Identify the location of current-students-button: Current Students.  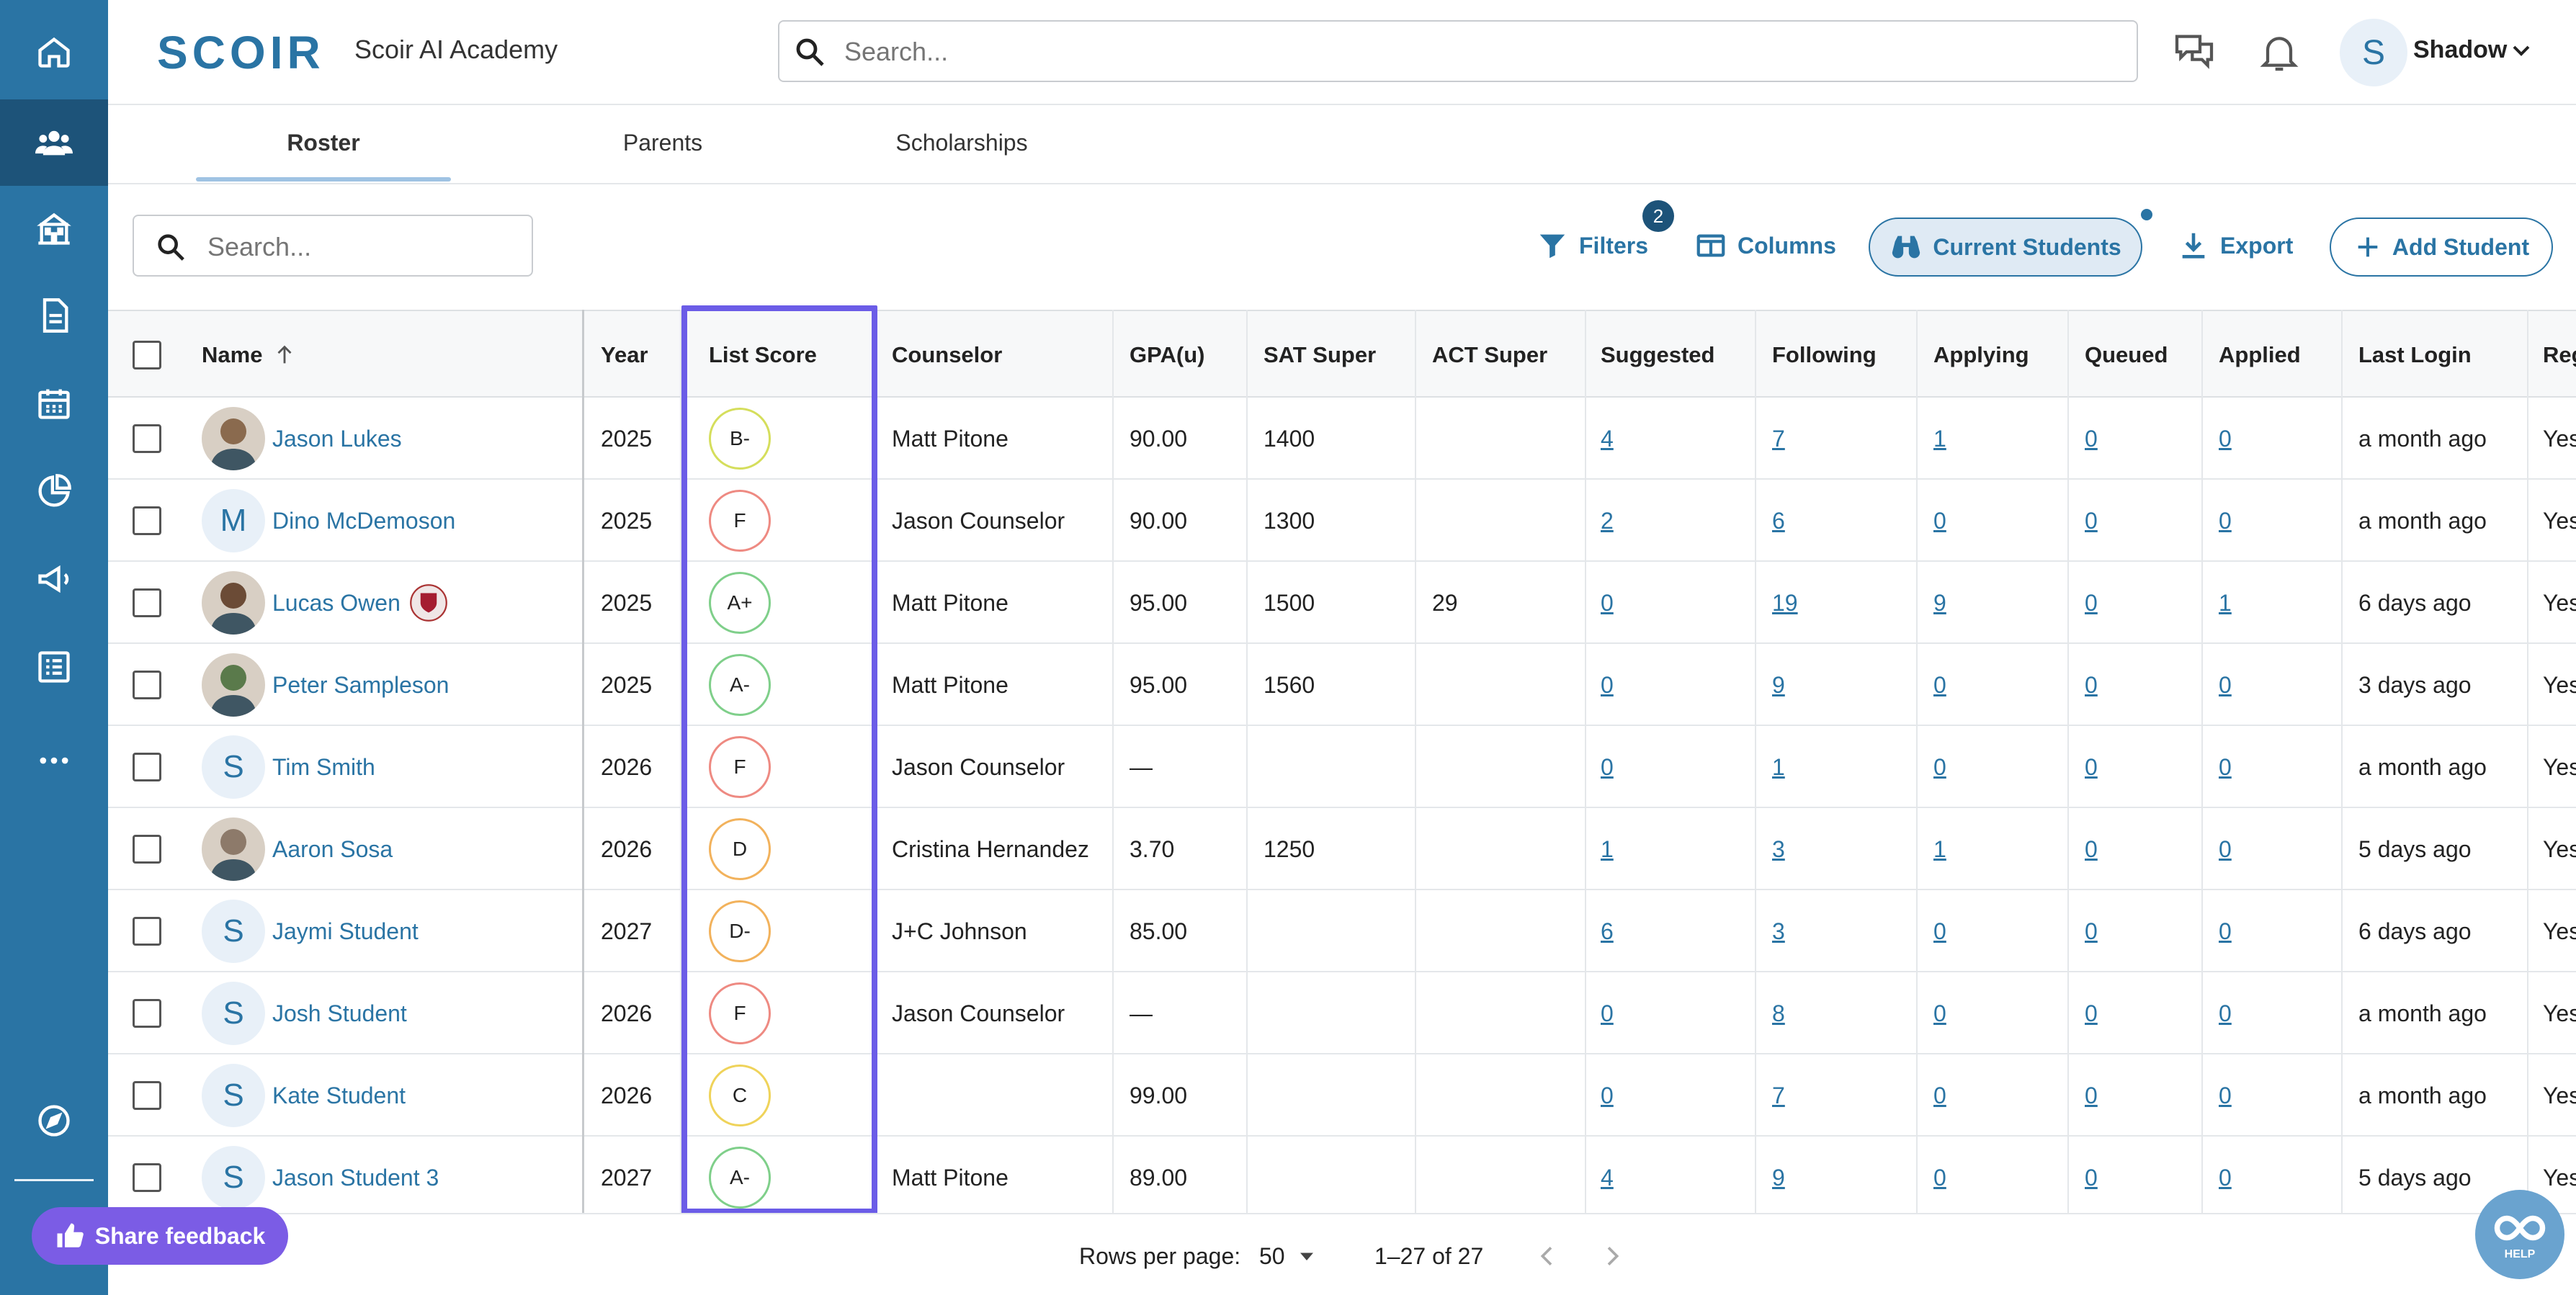
(2005, 247).